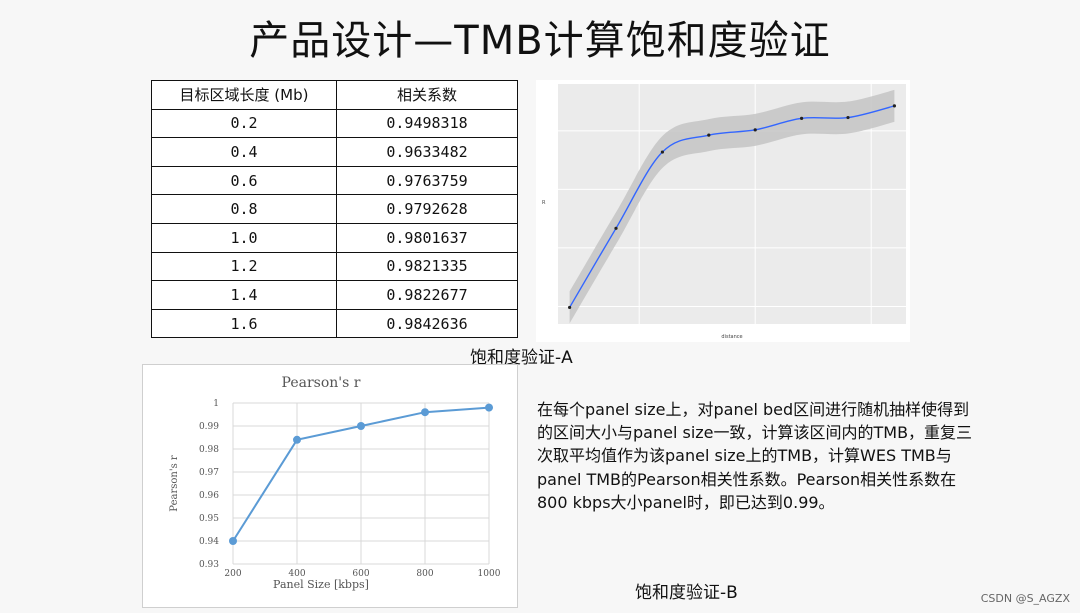 The image size is (1080, 613). I want to click on x-tick-label: 600, so click(360, 574).